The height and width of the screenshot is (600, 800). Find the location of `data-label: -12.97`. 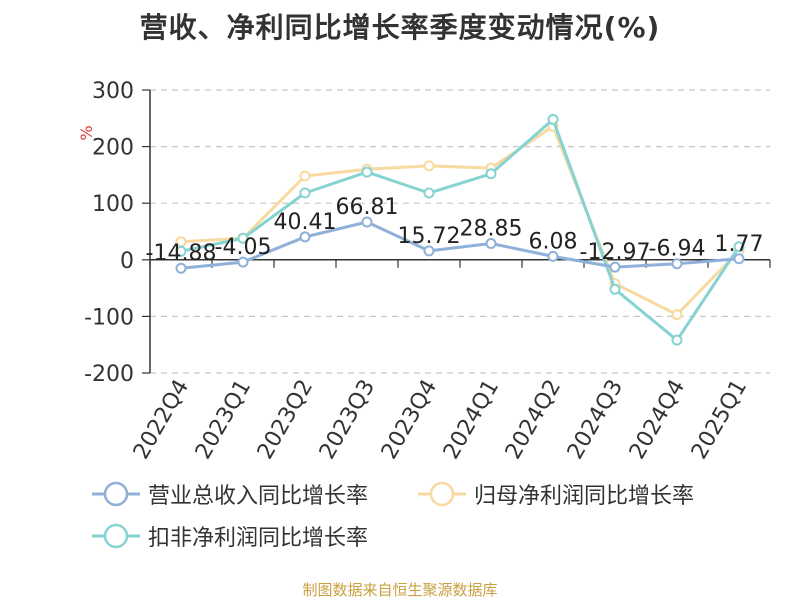

data-label: -12.97 is located at coordinates (615, 252).